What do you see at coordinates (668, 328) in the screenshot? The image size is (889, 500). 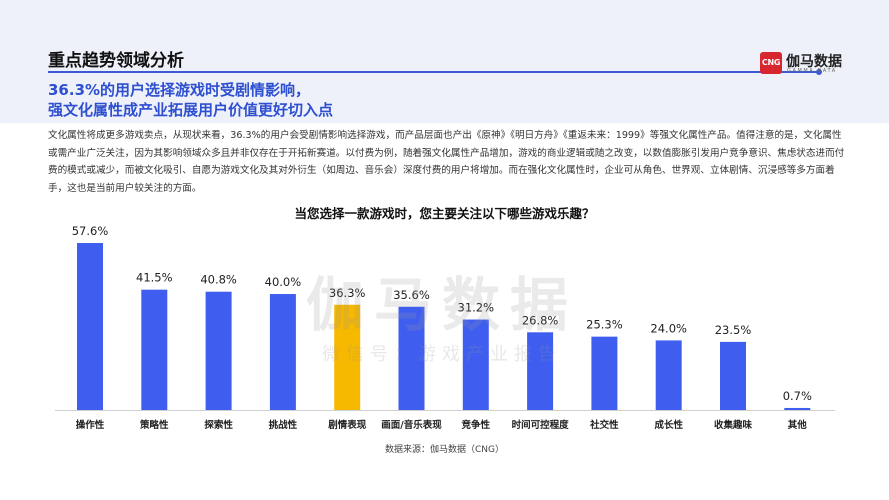 I see `value-label-9: 24.0%` at bounding box center [668, 328].